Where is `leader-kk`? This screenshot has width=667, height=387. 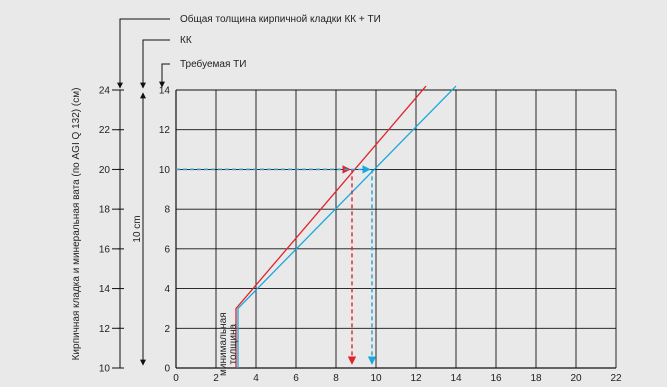
leader-kk is located at coordinates (155, 64).